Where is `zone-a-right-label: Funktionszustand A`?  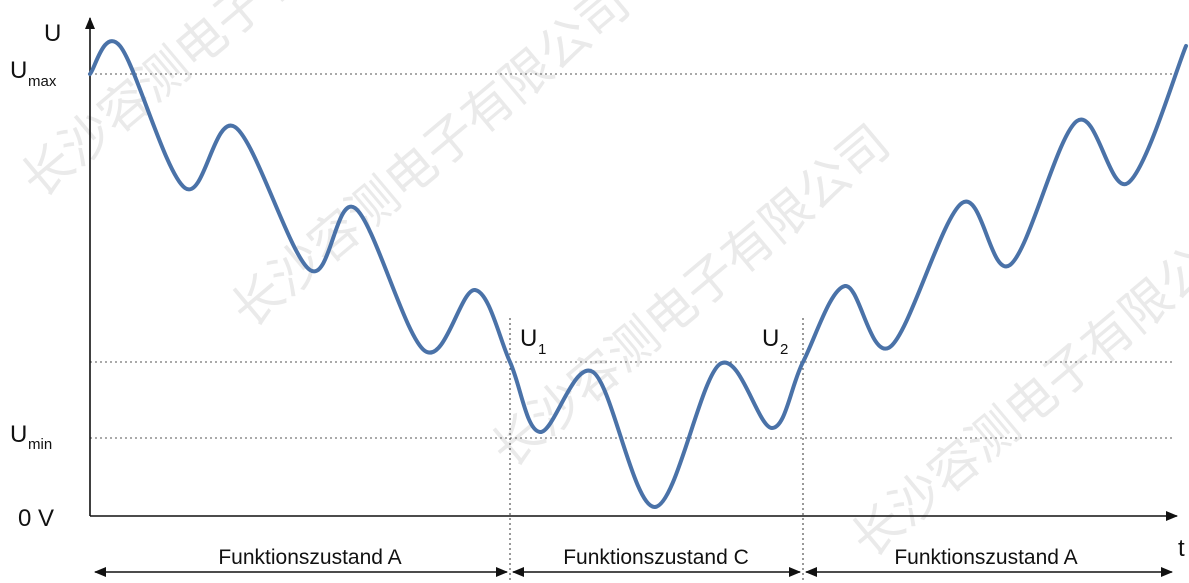
zone-a-right-label: Funktionszustand A is located at coordinates (985, 557).